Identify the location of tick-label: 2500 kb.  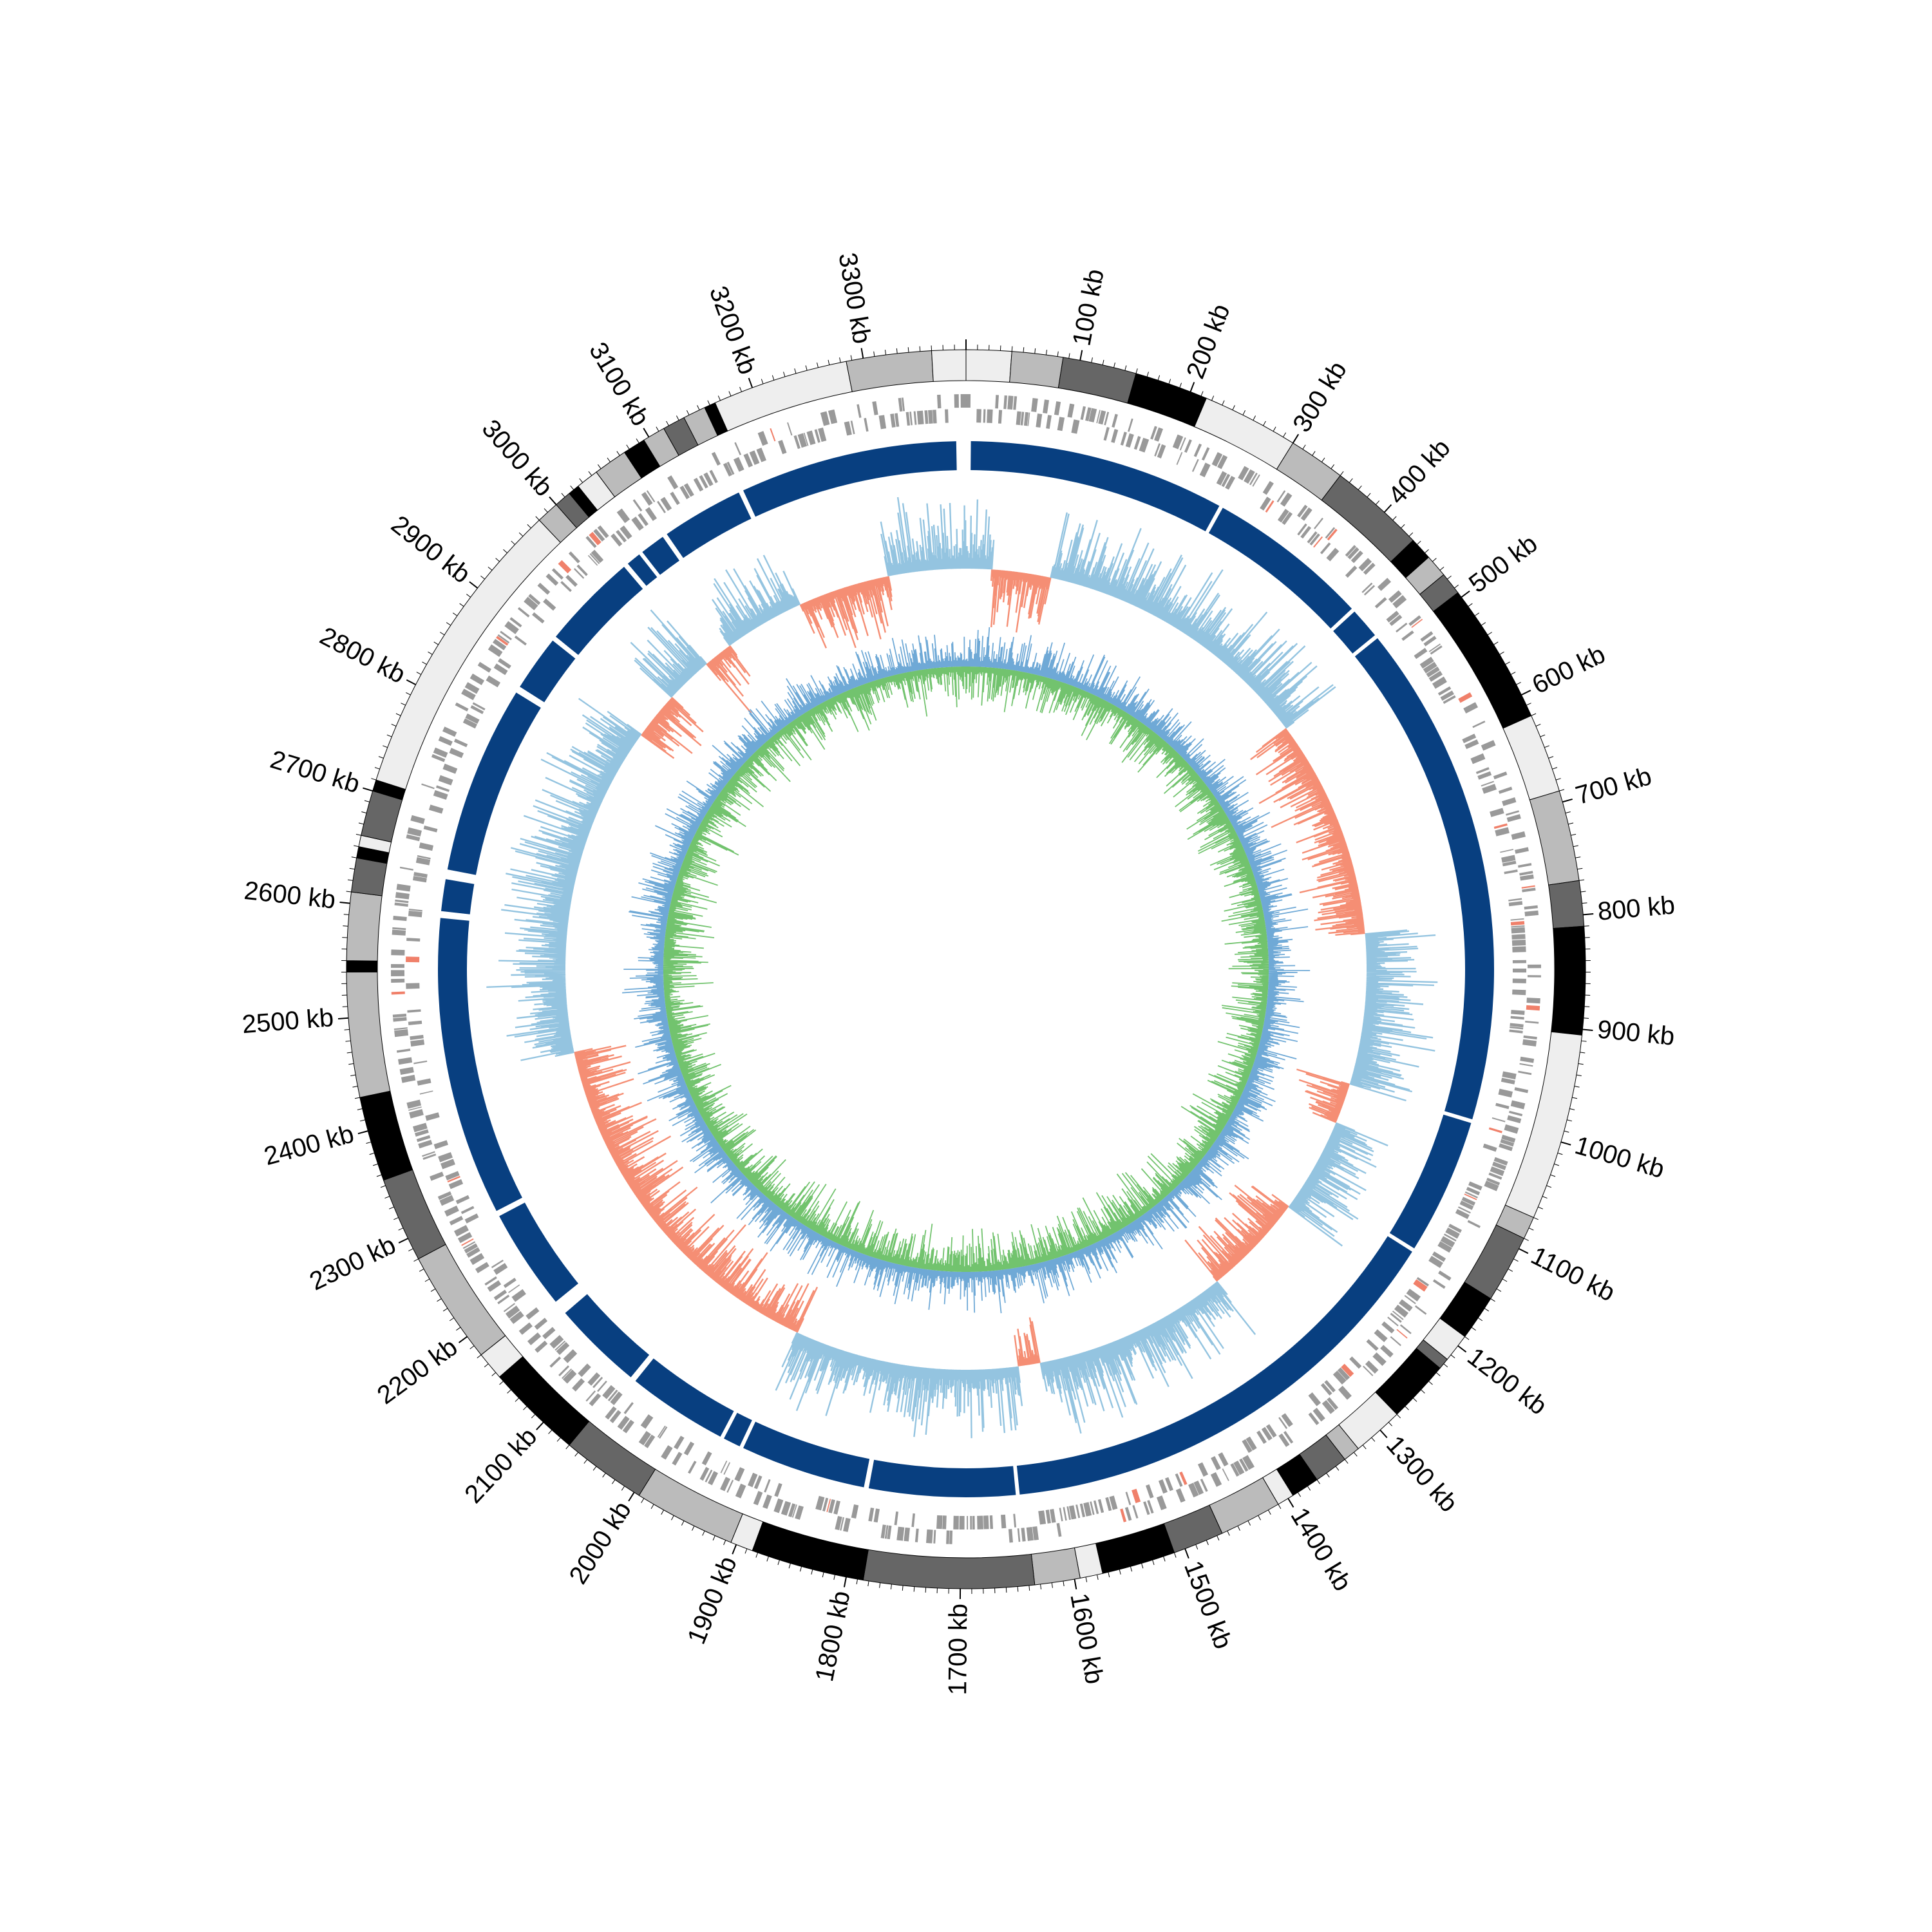
(287, 1021).